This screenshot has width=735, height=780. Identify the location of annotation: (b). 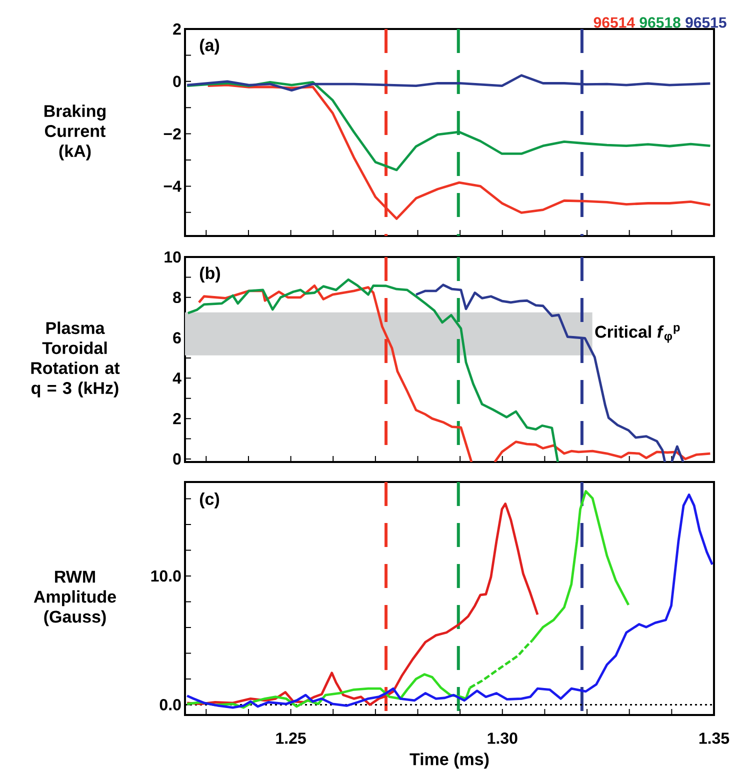
(210, 274).